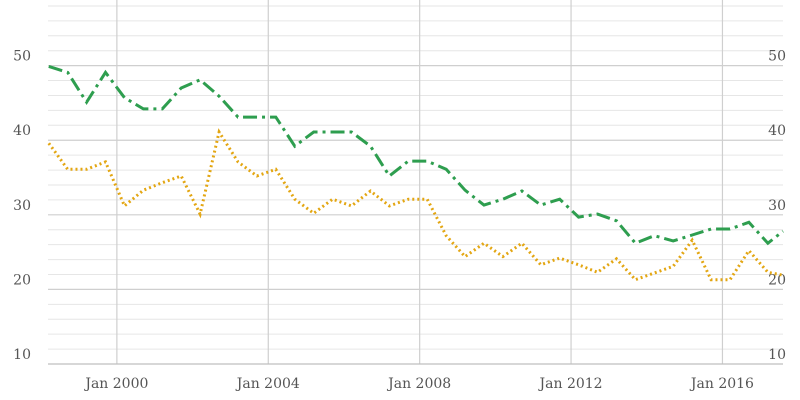  Describe the element at coordinates (115, 384) in the screenshot. I see `x-tick-label: Jan 2000` at that location.